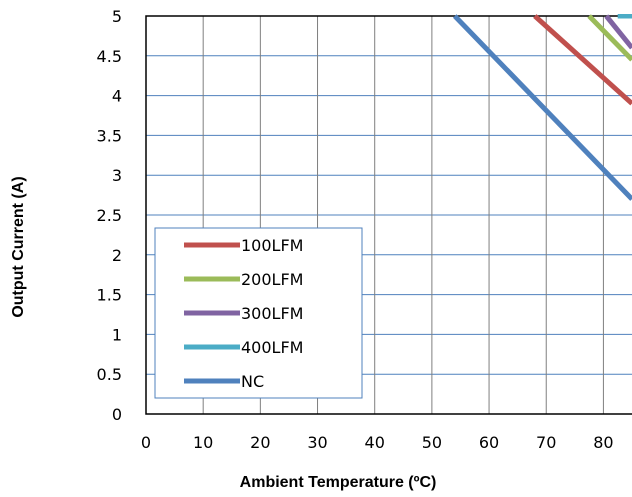  I want to click on series-lines, so click(542, 107).